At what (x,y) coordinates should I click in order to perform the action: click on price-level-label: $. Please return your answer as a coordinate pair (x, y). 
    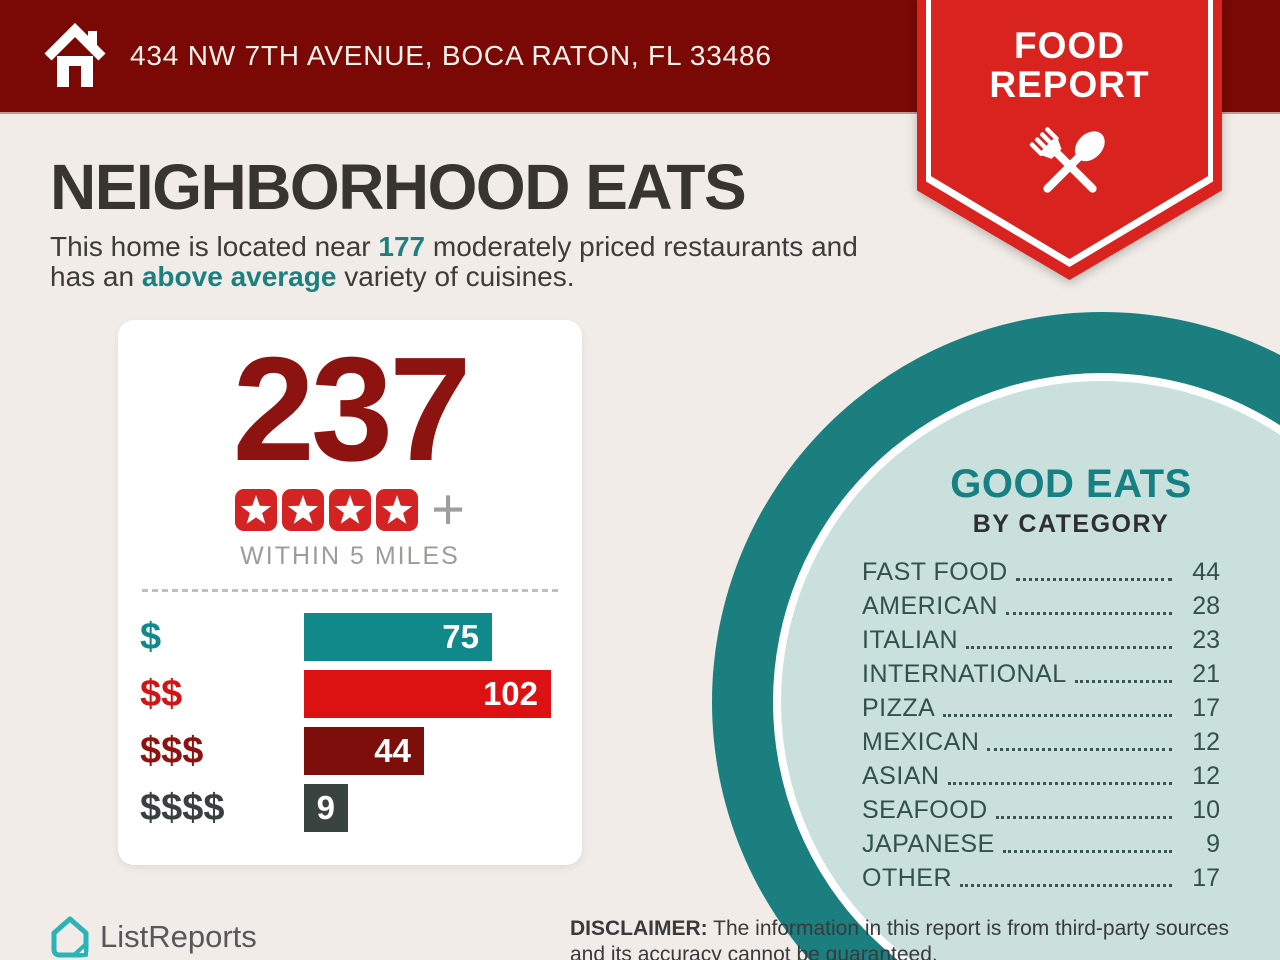
    Looking at the image, I should click on (151, 636).